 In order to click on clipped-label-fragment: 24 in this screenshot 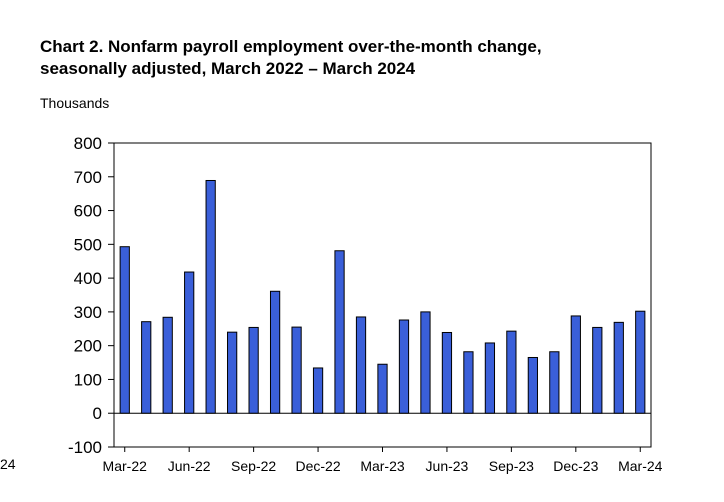, I will do `click(8, 464)`.